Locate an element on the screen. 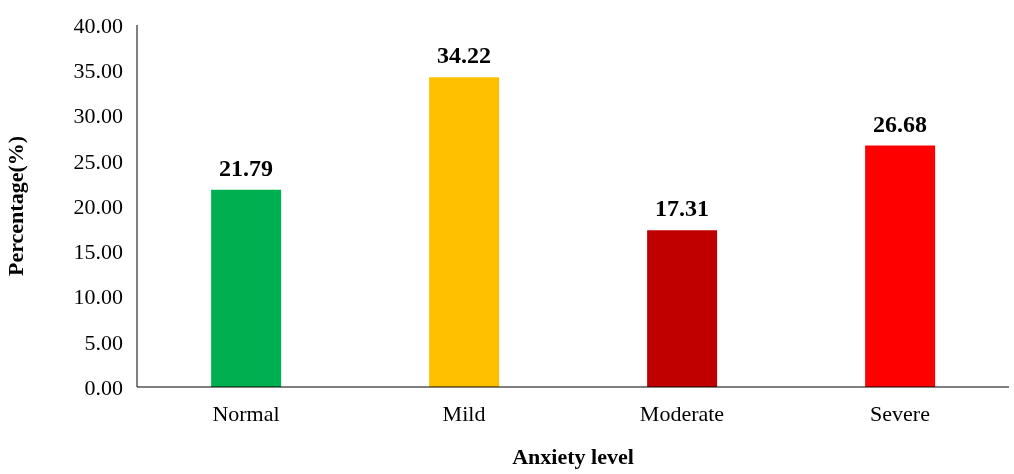 This screenshot has height=474, width=1014. y-tick-label: 15.00 is located at coordinates (98, 252).